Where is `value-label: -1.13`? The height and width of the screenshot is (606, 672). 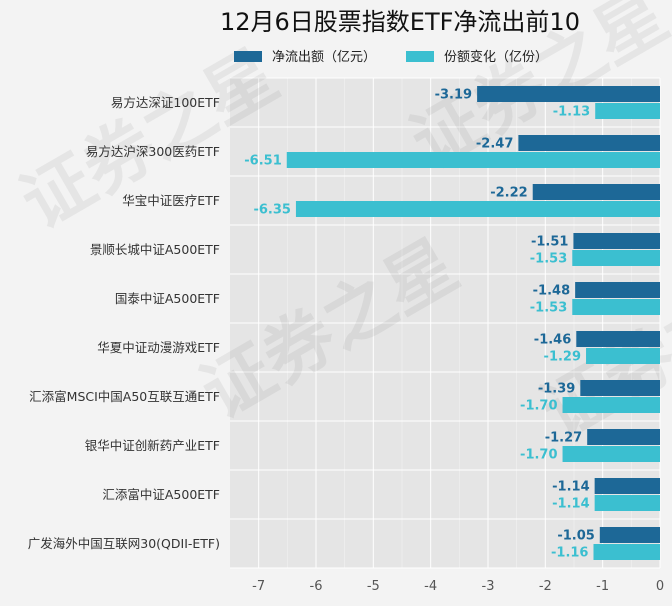 value-label: -1.13 is located at coordinates (571, 112).